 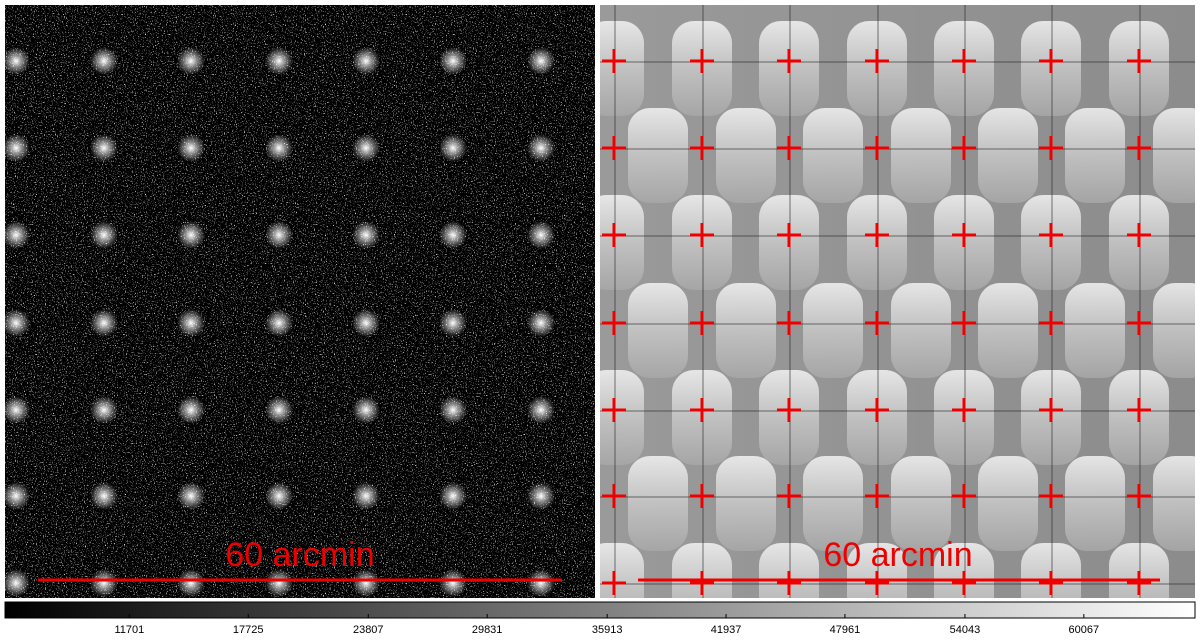 I want to click on colorbar-tick-label: 54043, so click(x=965, y=630).